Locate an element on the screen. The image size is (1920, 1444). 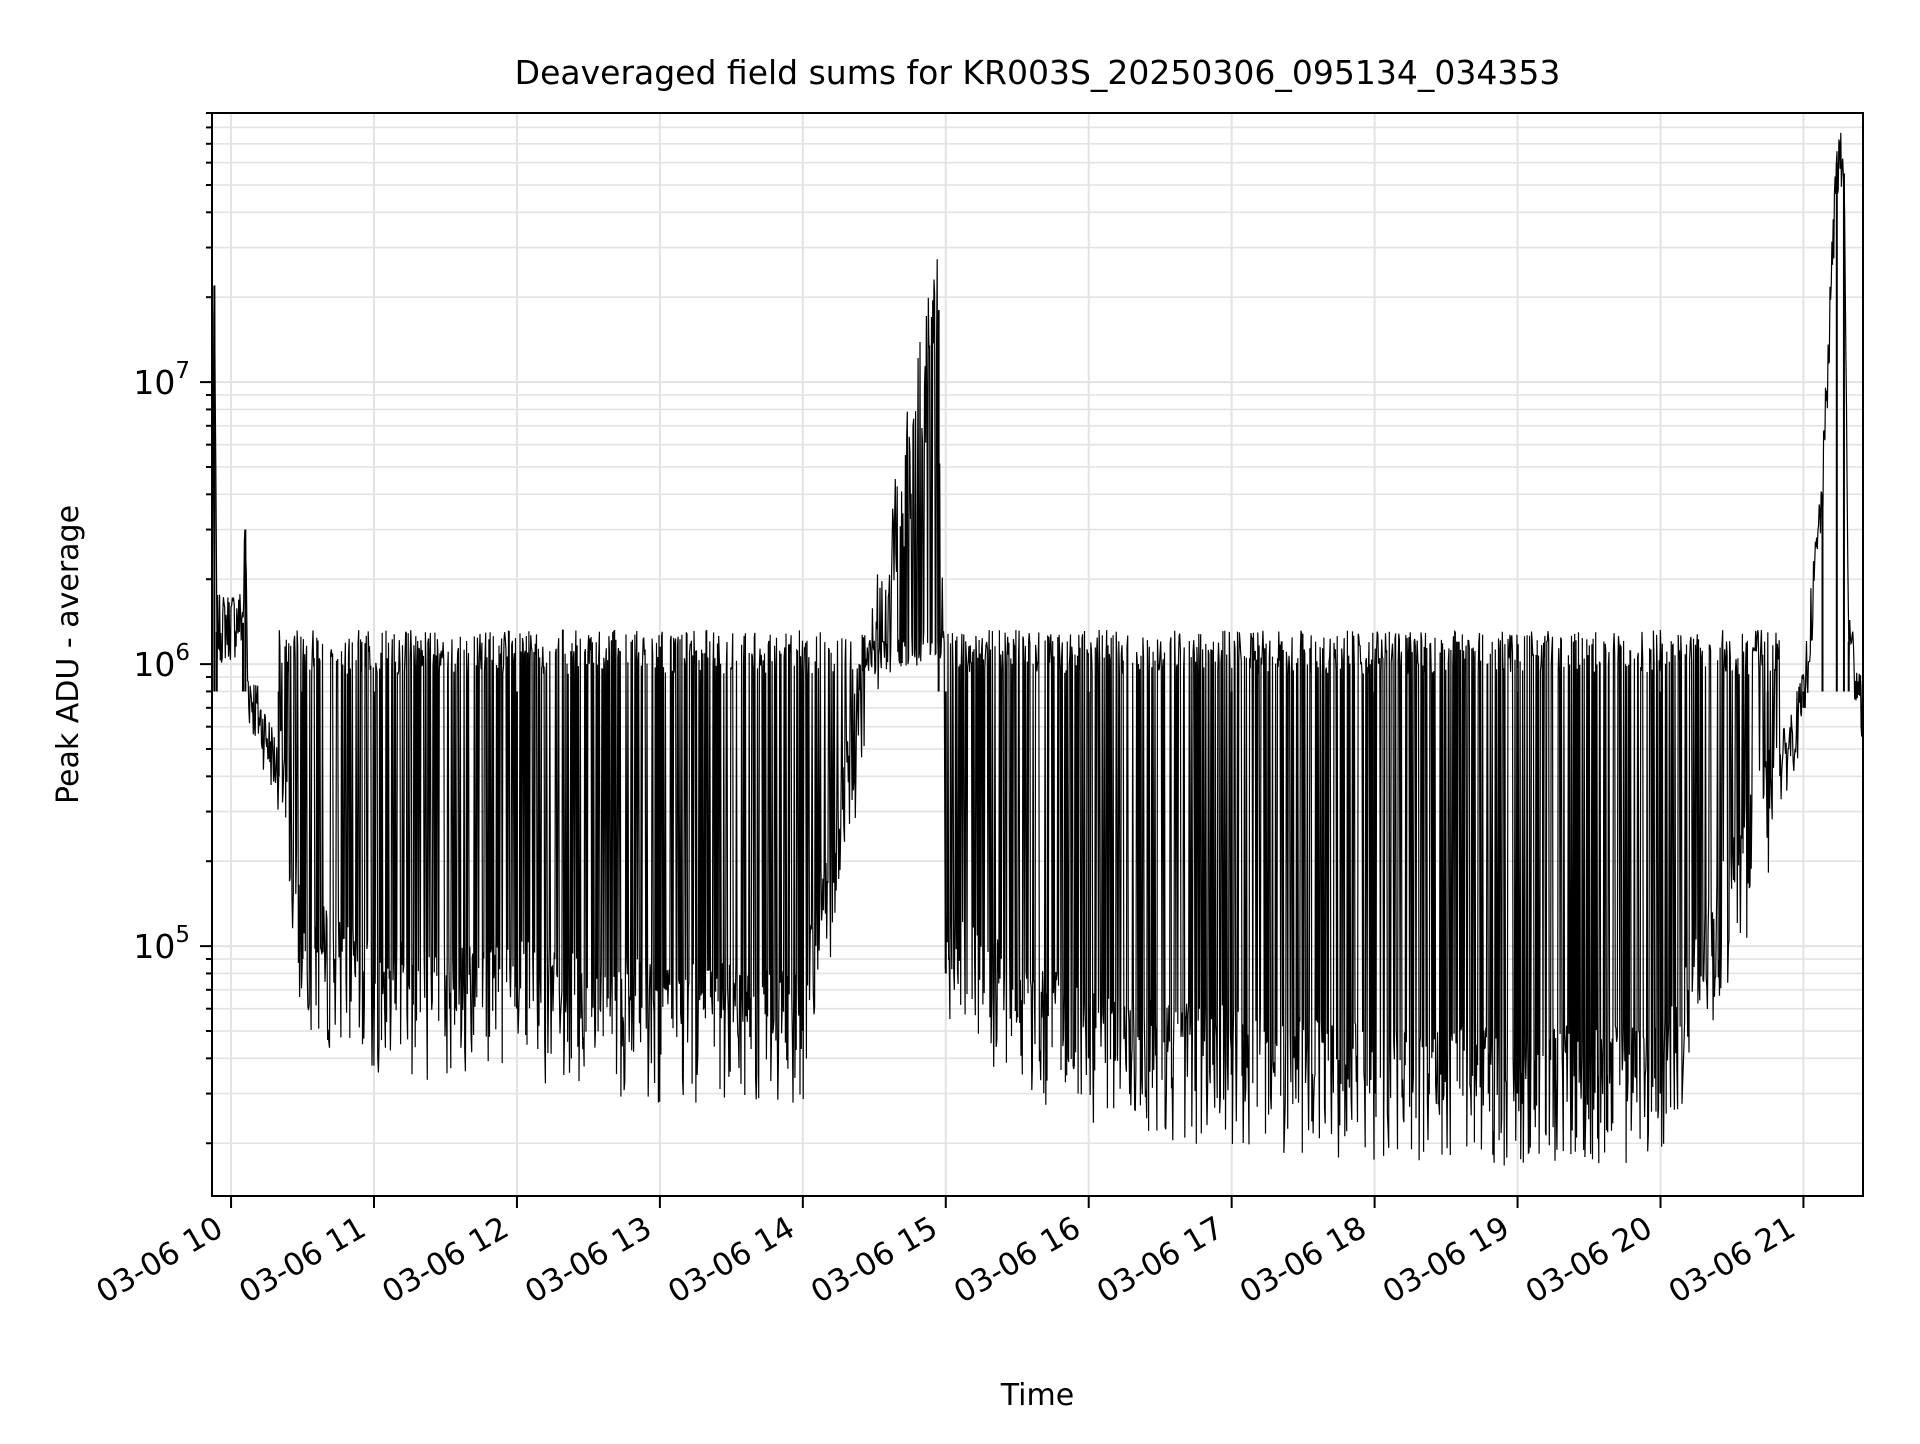
y-tick-label: 10⁶ is located at coordinates (161, 662).